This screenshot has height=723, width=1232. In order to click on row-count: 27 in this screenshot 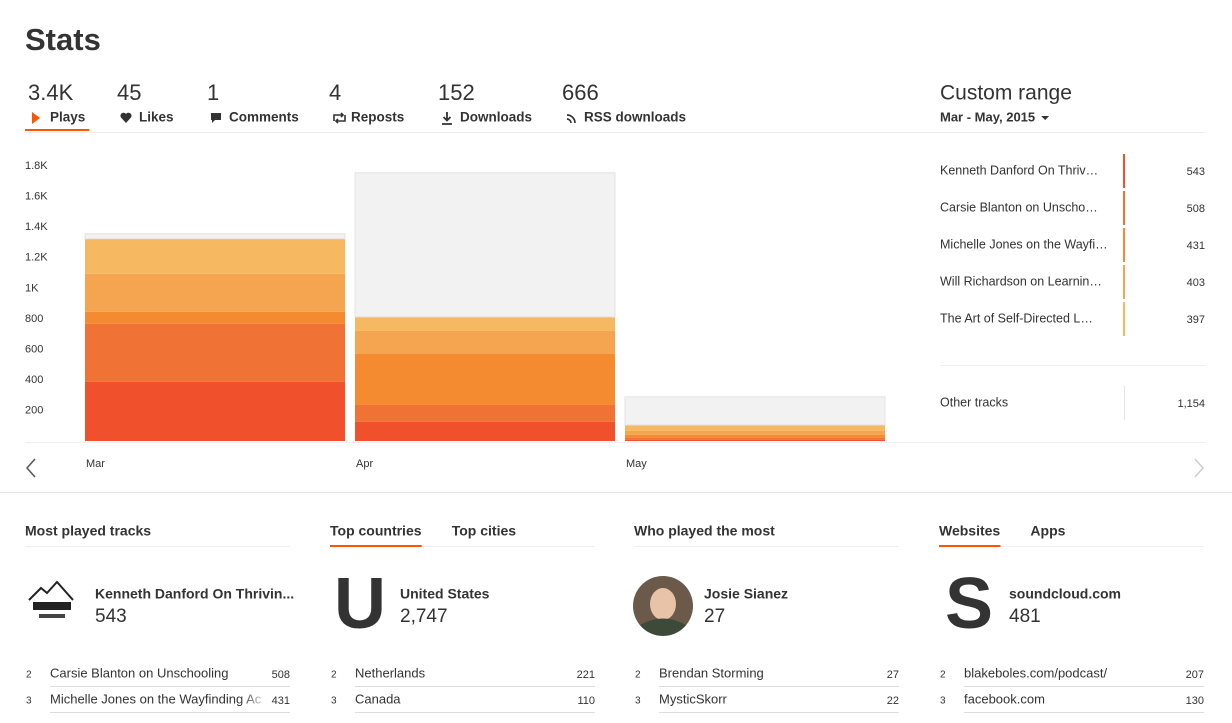, I will do `click(893, 675)`.